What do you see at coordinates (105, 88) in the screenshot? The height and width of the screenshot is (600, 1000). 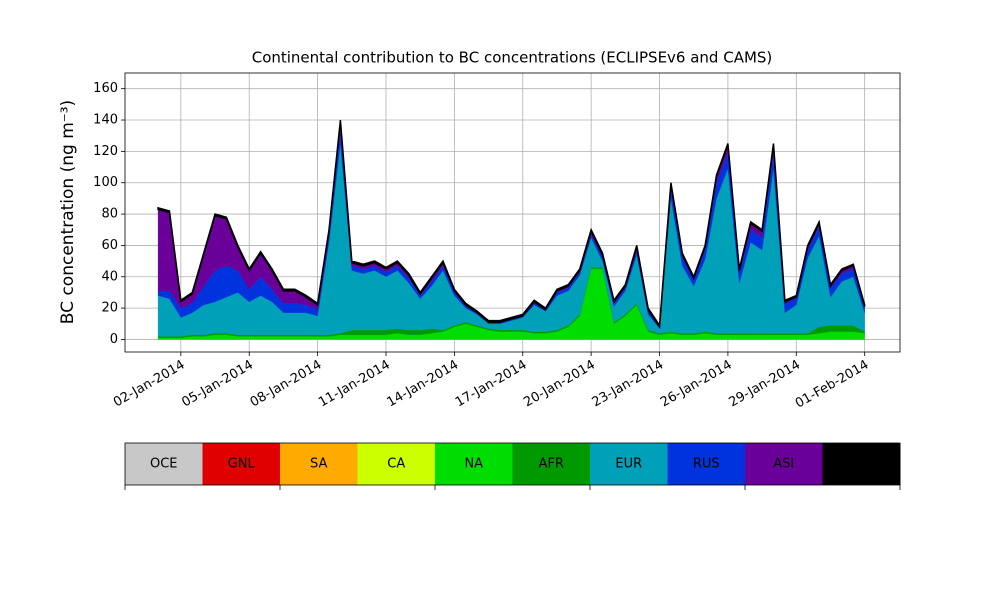 I see `y-tick-label: 160` at bounding box center [105, 88].